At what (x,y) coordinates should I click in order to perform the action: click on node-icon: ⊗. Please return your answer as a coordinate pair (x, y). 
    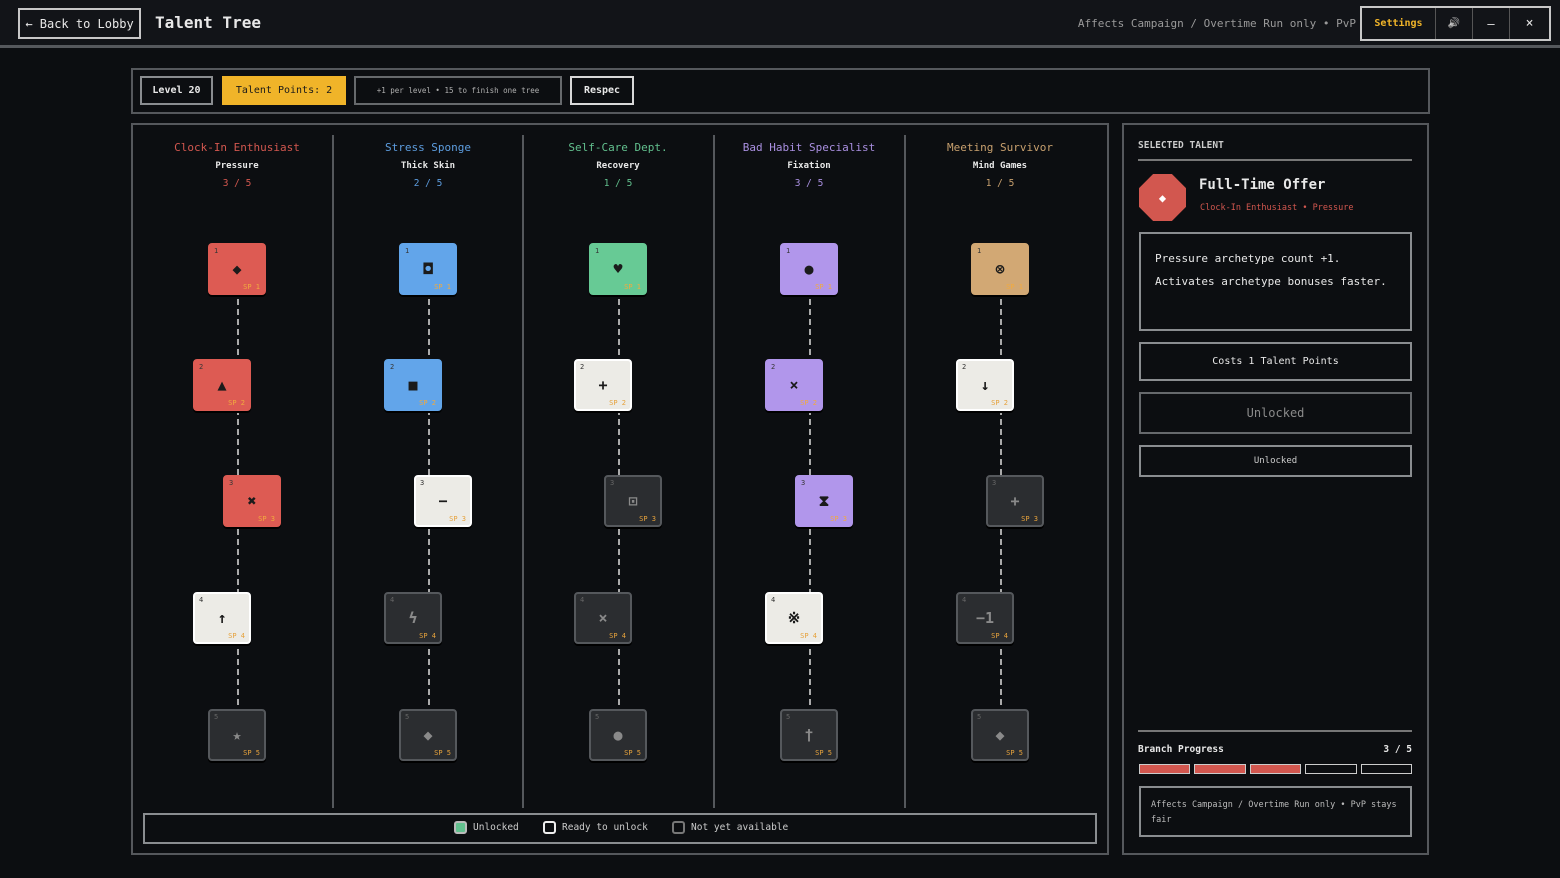
    Looking at the image, I should click on (1000, 269).